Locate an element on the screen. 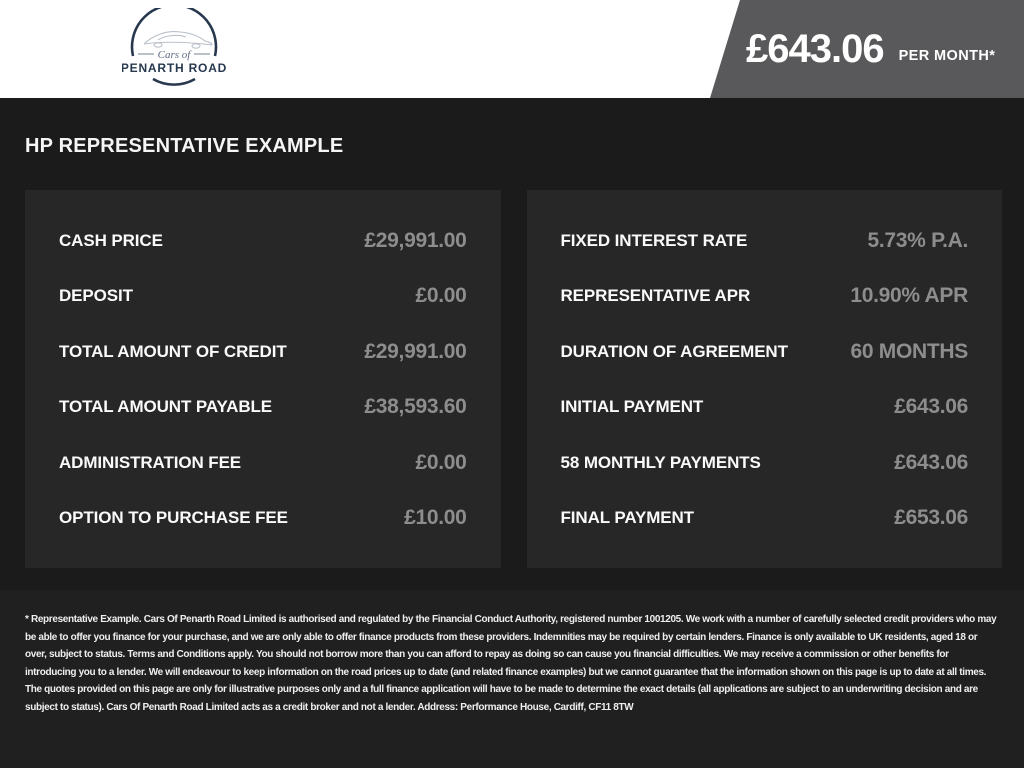 This screenshot has height=768, width=1024. row-value: 10.90% APR is located at coordinates (909, 296).